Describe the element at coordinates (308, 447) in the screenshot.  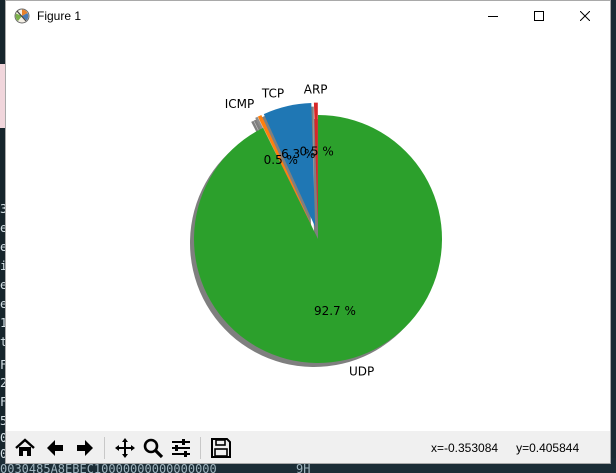
I see `navigation-toolbar: x=-0.353084 y=0.405844` at that location.